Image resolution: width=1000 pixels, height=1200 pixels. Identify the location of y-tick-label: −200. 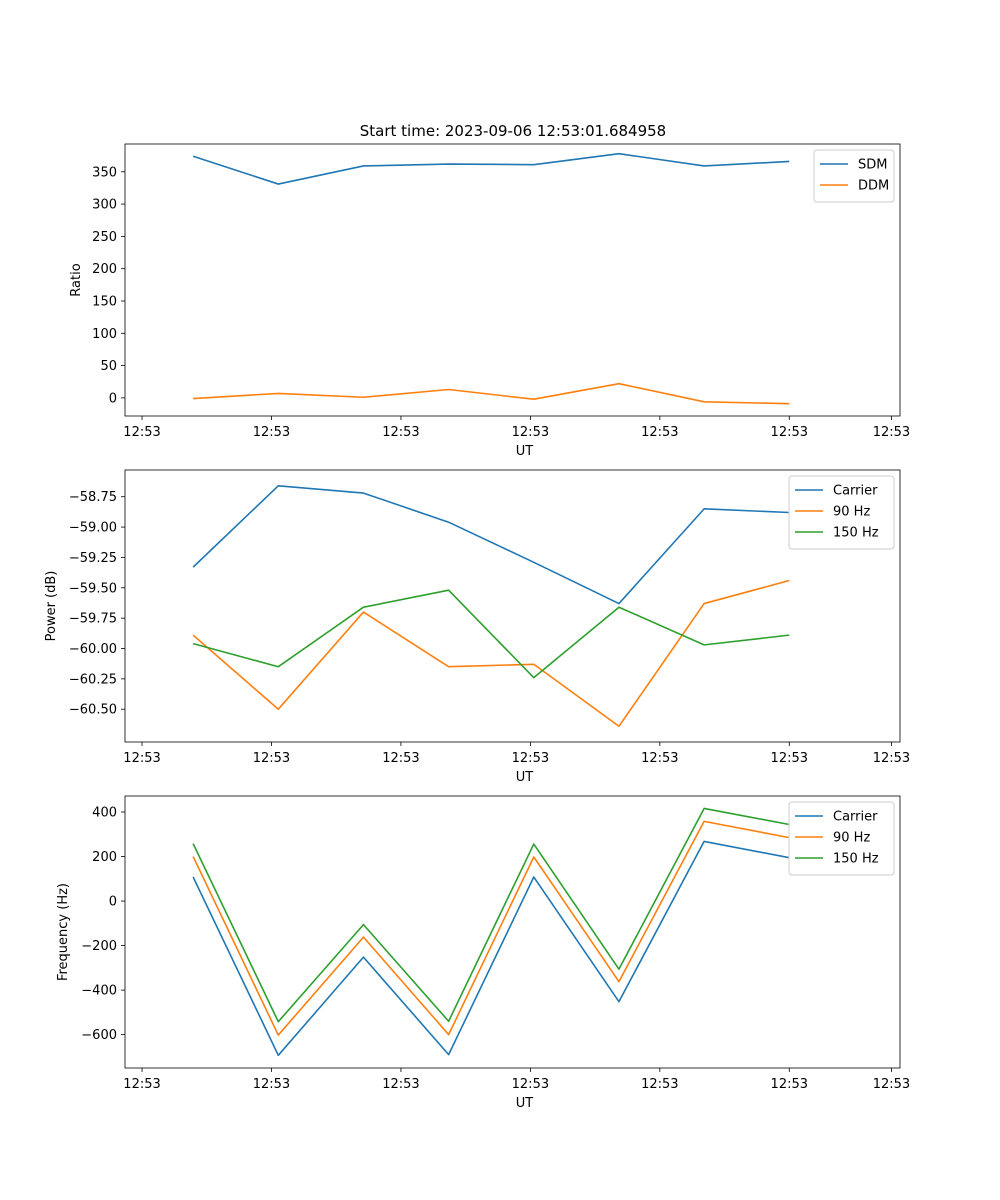
(99, 946).